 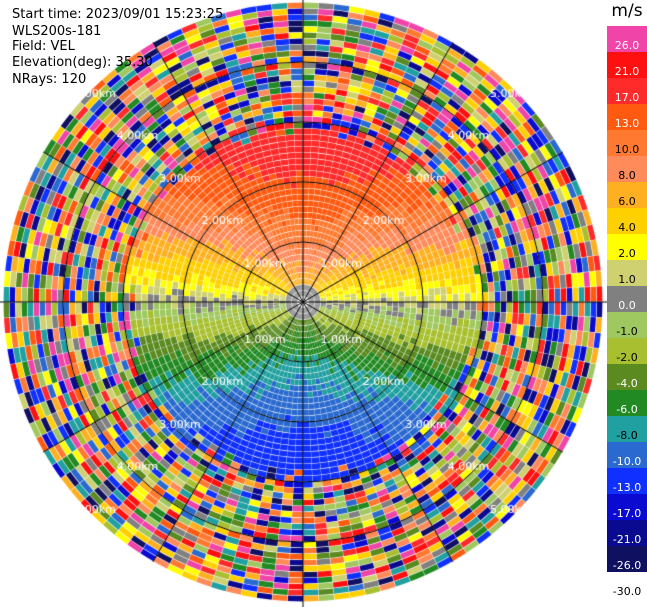 What do you see at coordinates (627, 410) in the screenshot?
I see `colorbar-tick-label: -6.0` at bounding box center [627, 410].